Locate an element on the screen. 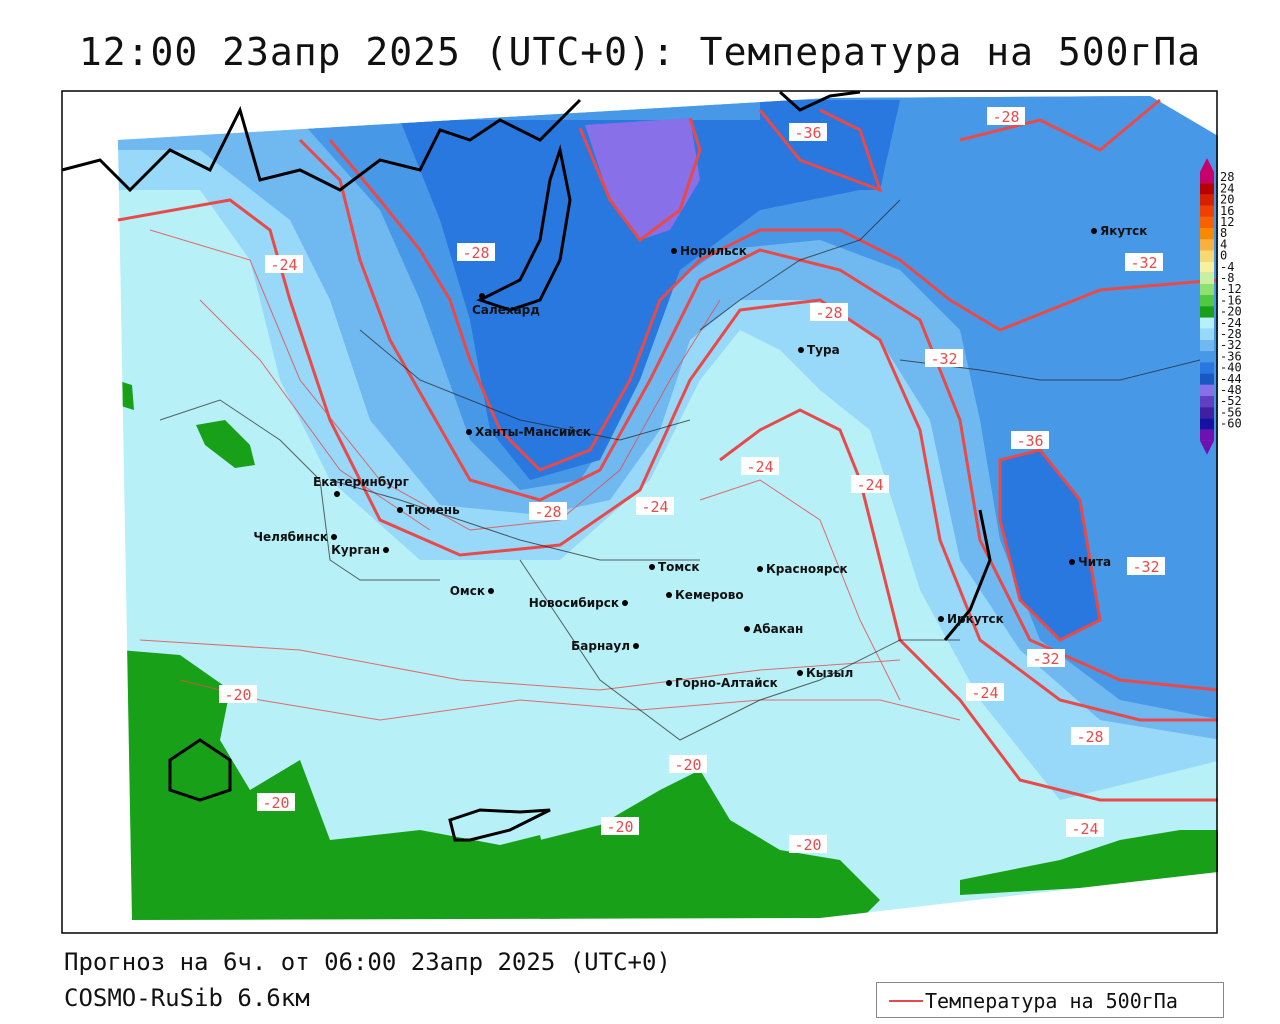 The width and height of the screenshot is (1280, 1024). colorbar-tick-label: -16 is located at coordinates (1231, 300).